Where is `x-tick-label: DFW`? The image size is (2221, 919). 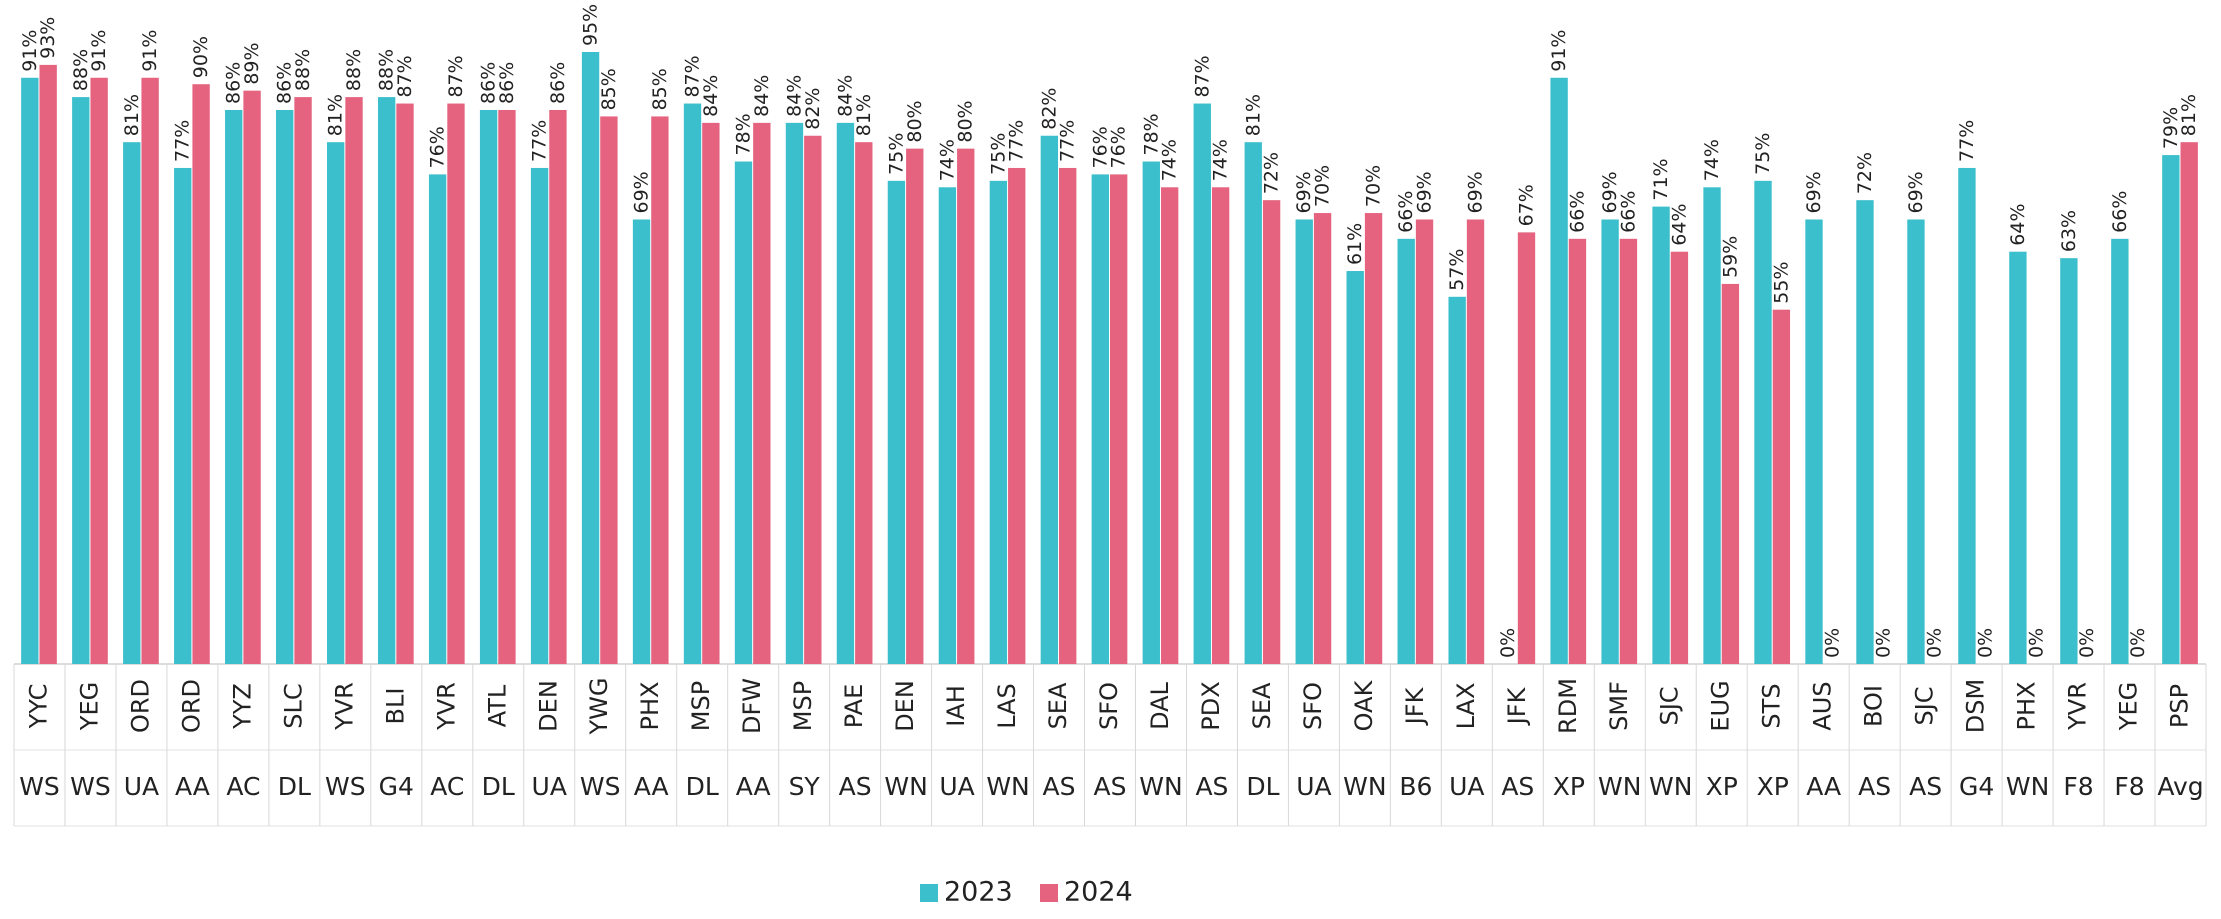
x-tick-label: DFW is located at coordinates (752, 706).